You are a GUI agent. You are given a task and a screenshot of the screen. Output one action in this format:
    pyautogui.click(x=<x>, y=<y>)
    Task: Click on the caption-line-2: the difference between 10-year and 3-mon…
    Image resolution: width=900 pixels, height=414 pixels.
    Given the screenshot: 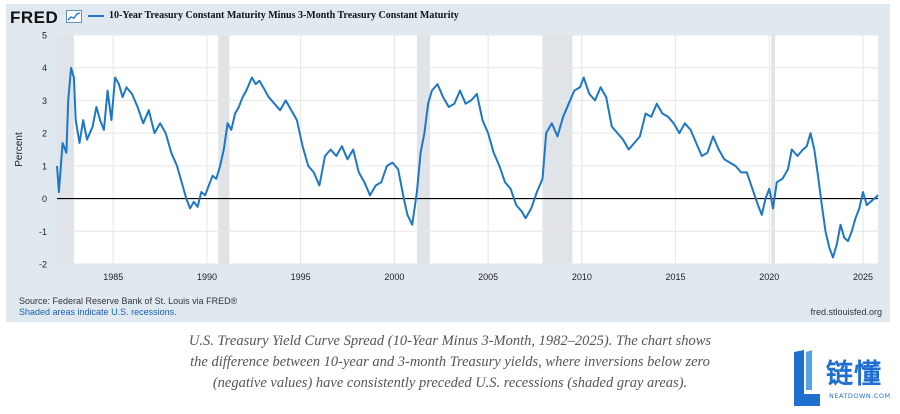 What is the action you would take?
    pyautogui.click(x=450, y=362)
    